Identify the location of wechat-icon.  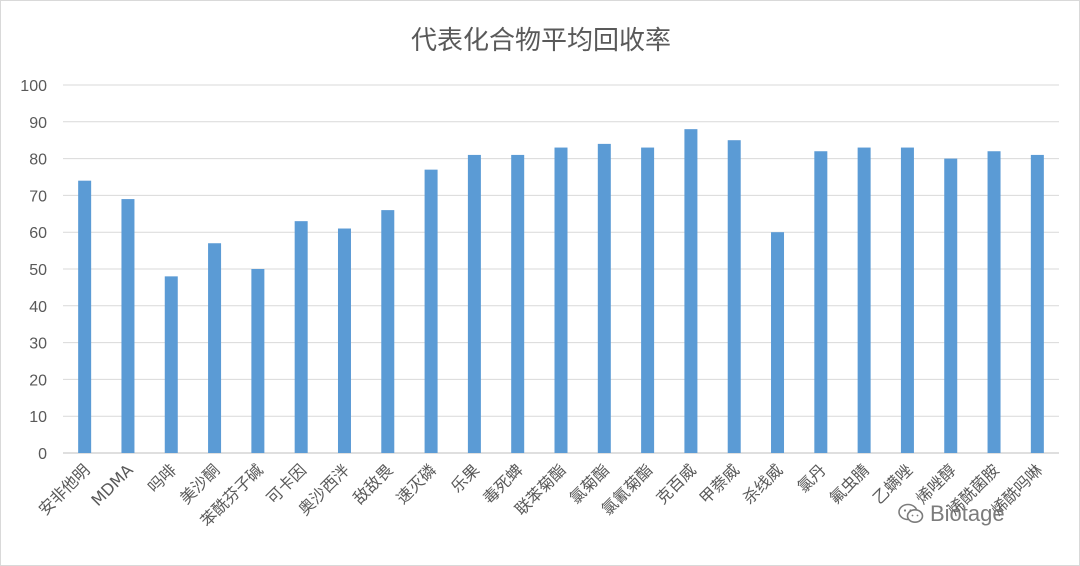
(911, 513).